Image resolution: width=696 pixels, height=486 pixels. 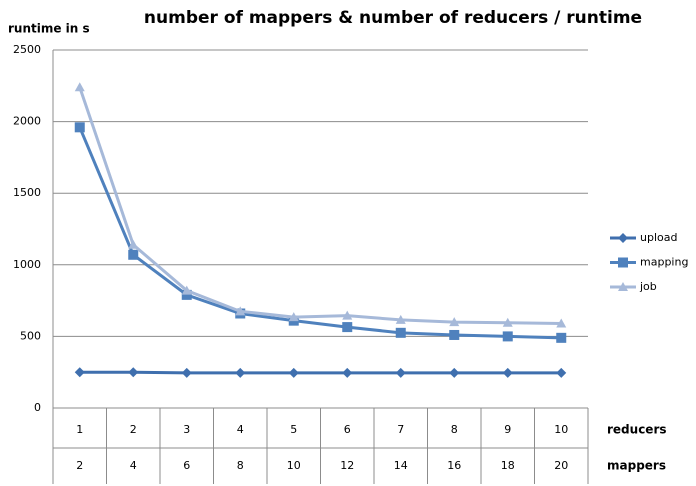 I want to click on series-line, so click(x=320, y=372).